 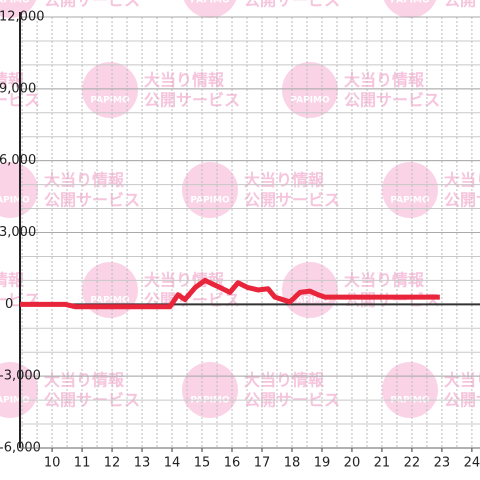 I want to click on y-tick-label: 9,000, so click(x=18, y=88).